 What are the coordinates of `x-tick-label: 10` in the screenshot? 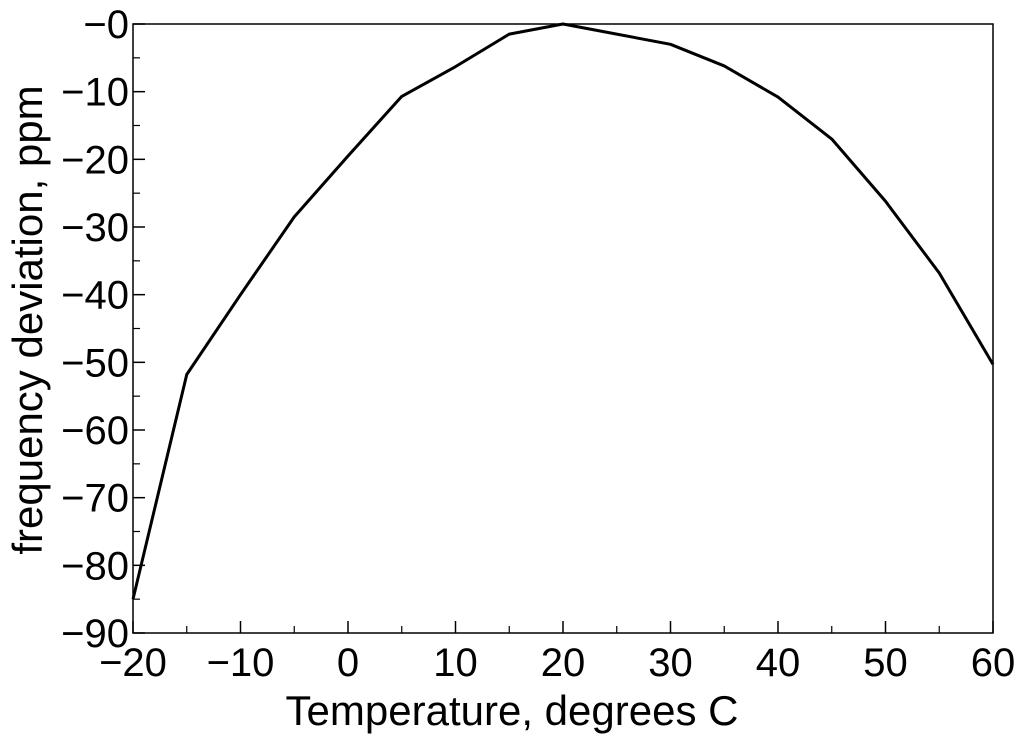 It's located at (455, 663).